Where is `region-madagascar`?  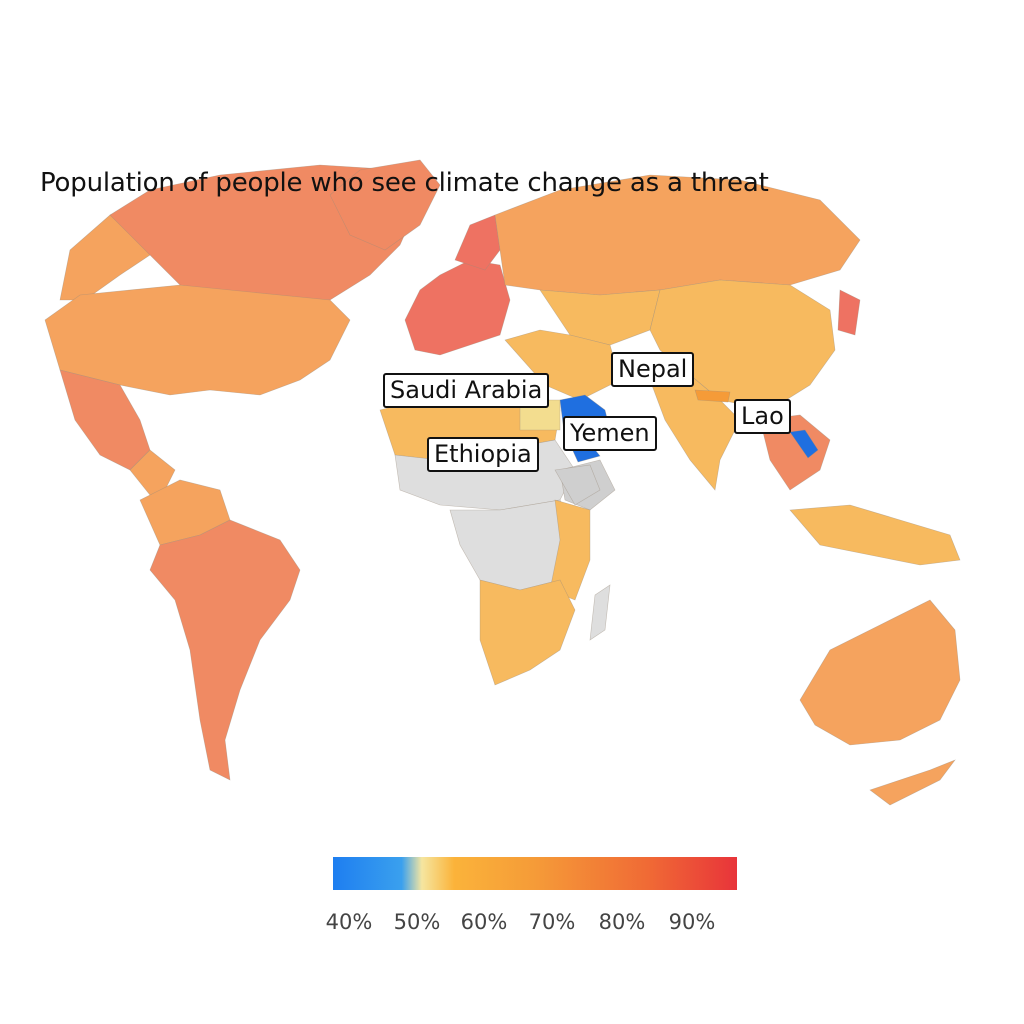 region-madagascar is located at coordinates (600, 612).